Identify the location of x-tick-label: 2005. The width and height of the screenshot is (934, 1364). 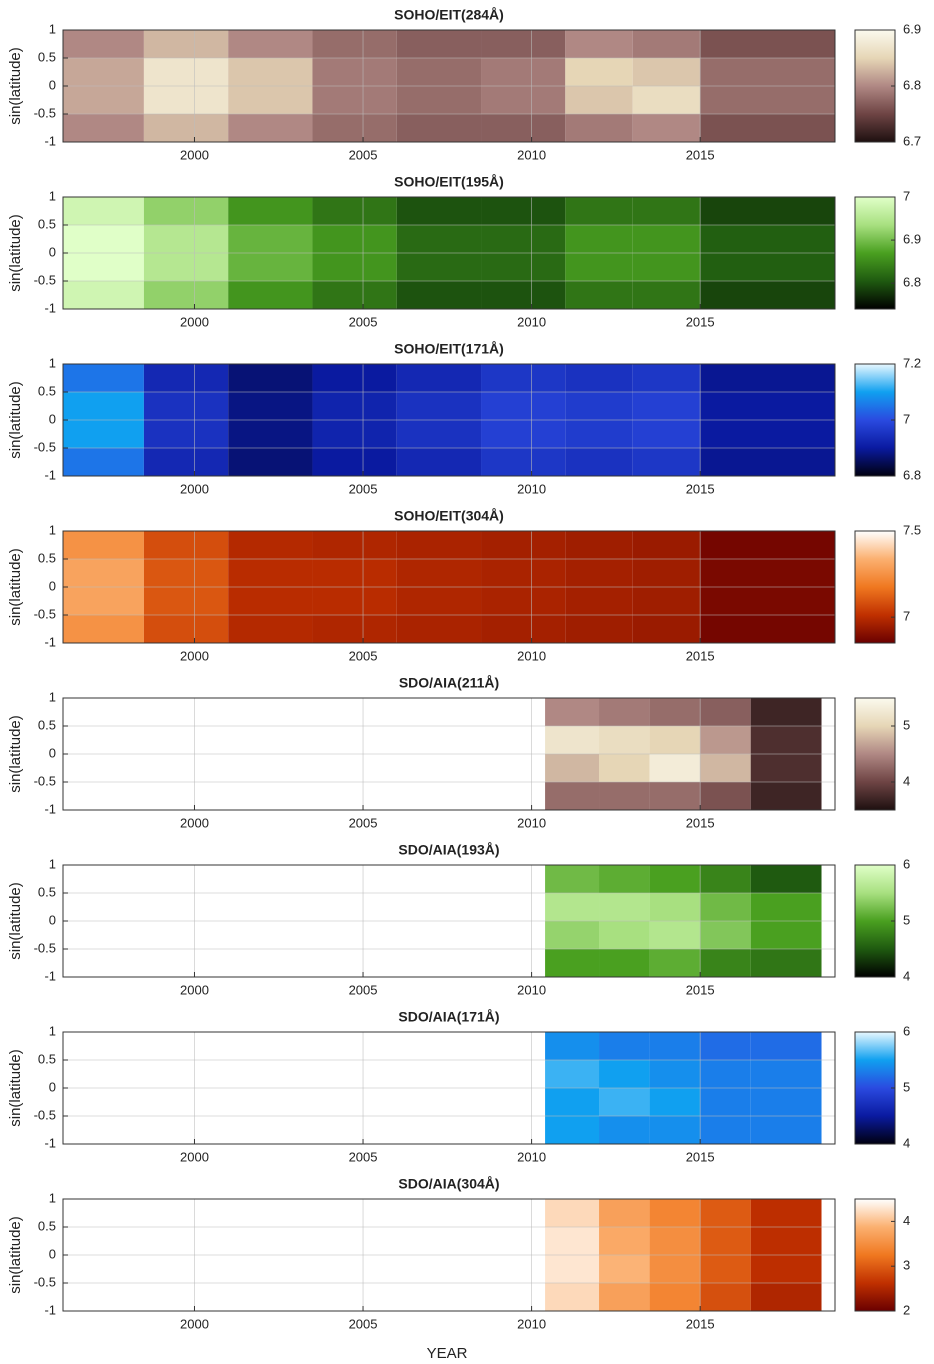
(363, 655).